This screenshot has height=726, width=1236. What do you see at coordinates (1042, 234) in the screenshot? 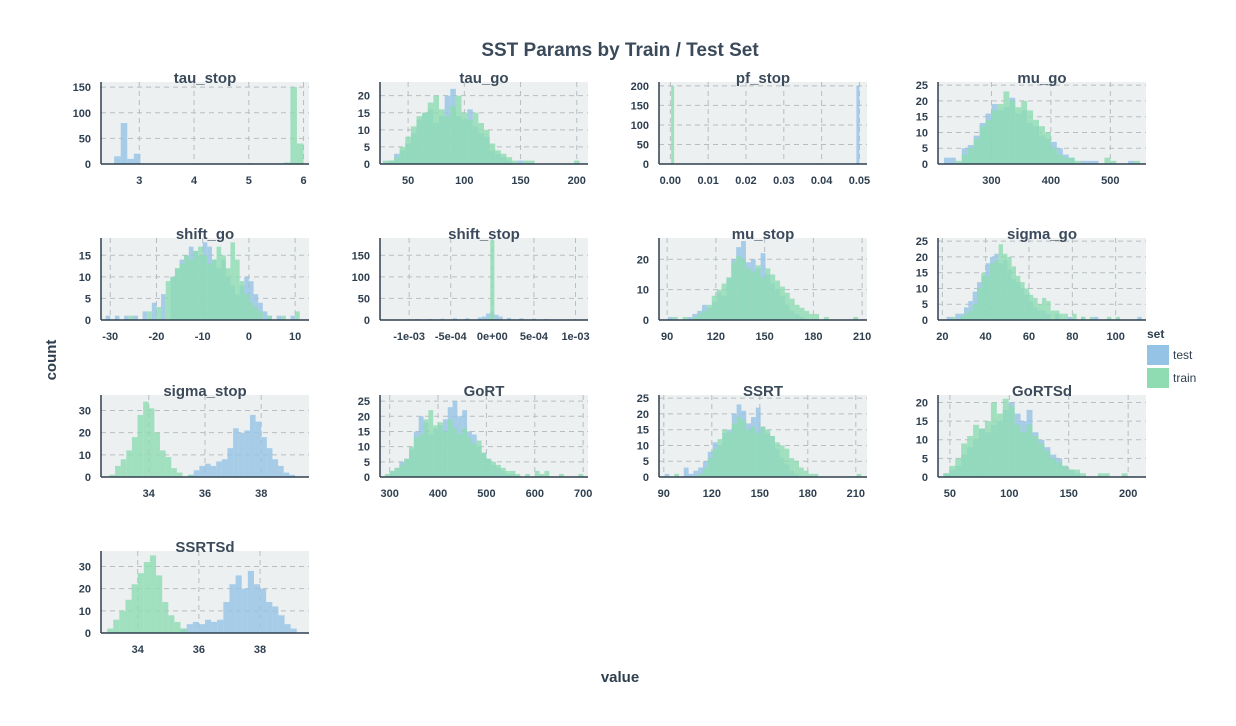
I see `panel-title: sigma_go` at bounding box center [1042, 234].